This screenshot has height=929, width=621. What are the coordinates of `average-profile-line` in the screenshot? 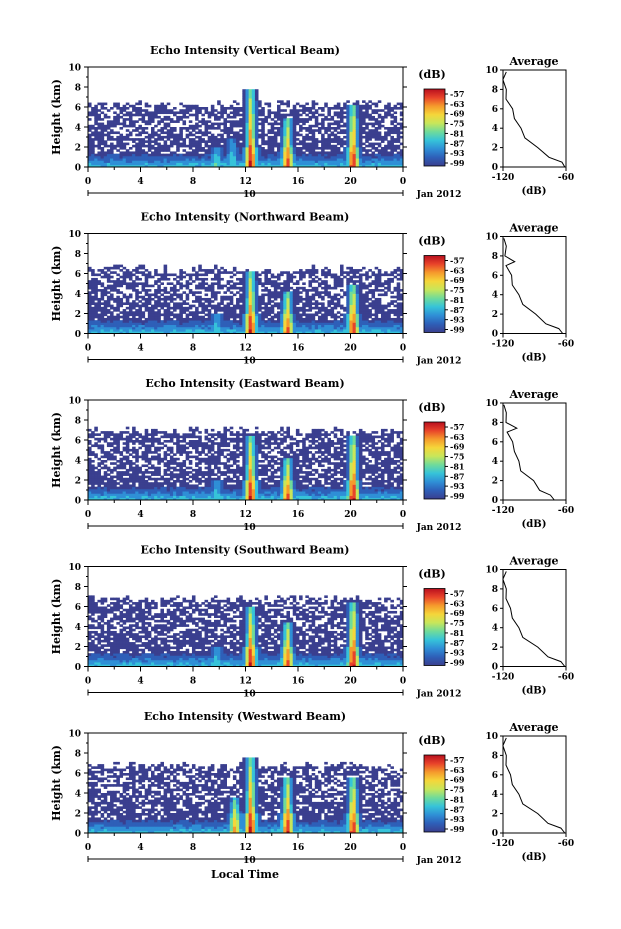 It's located at (534, 119).